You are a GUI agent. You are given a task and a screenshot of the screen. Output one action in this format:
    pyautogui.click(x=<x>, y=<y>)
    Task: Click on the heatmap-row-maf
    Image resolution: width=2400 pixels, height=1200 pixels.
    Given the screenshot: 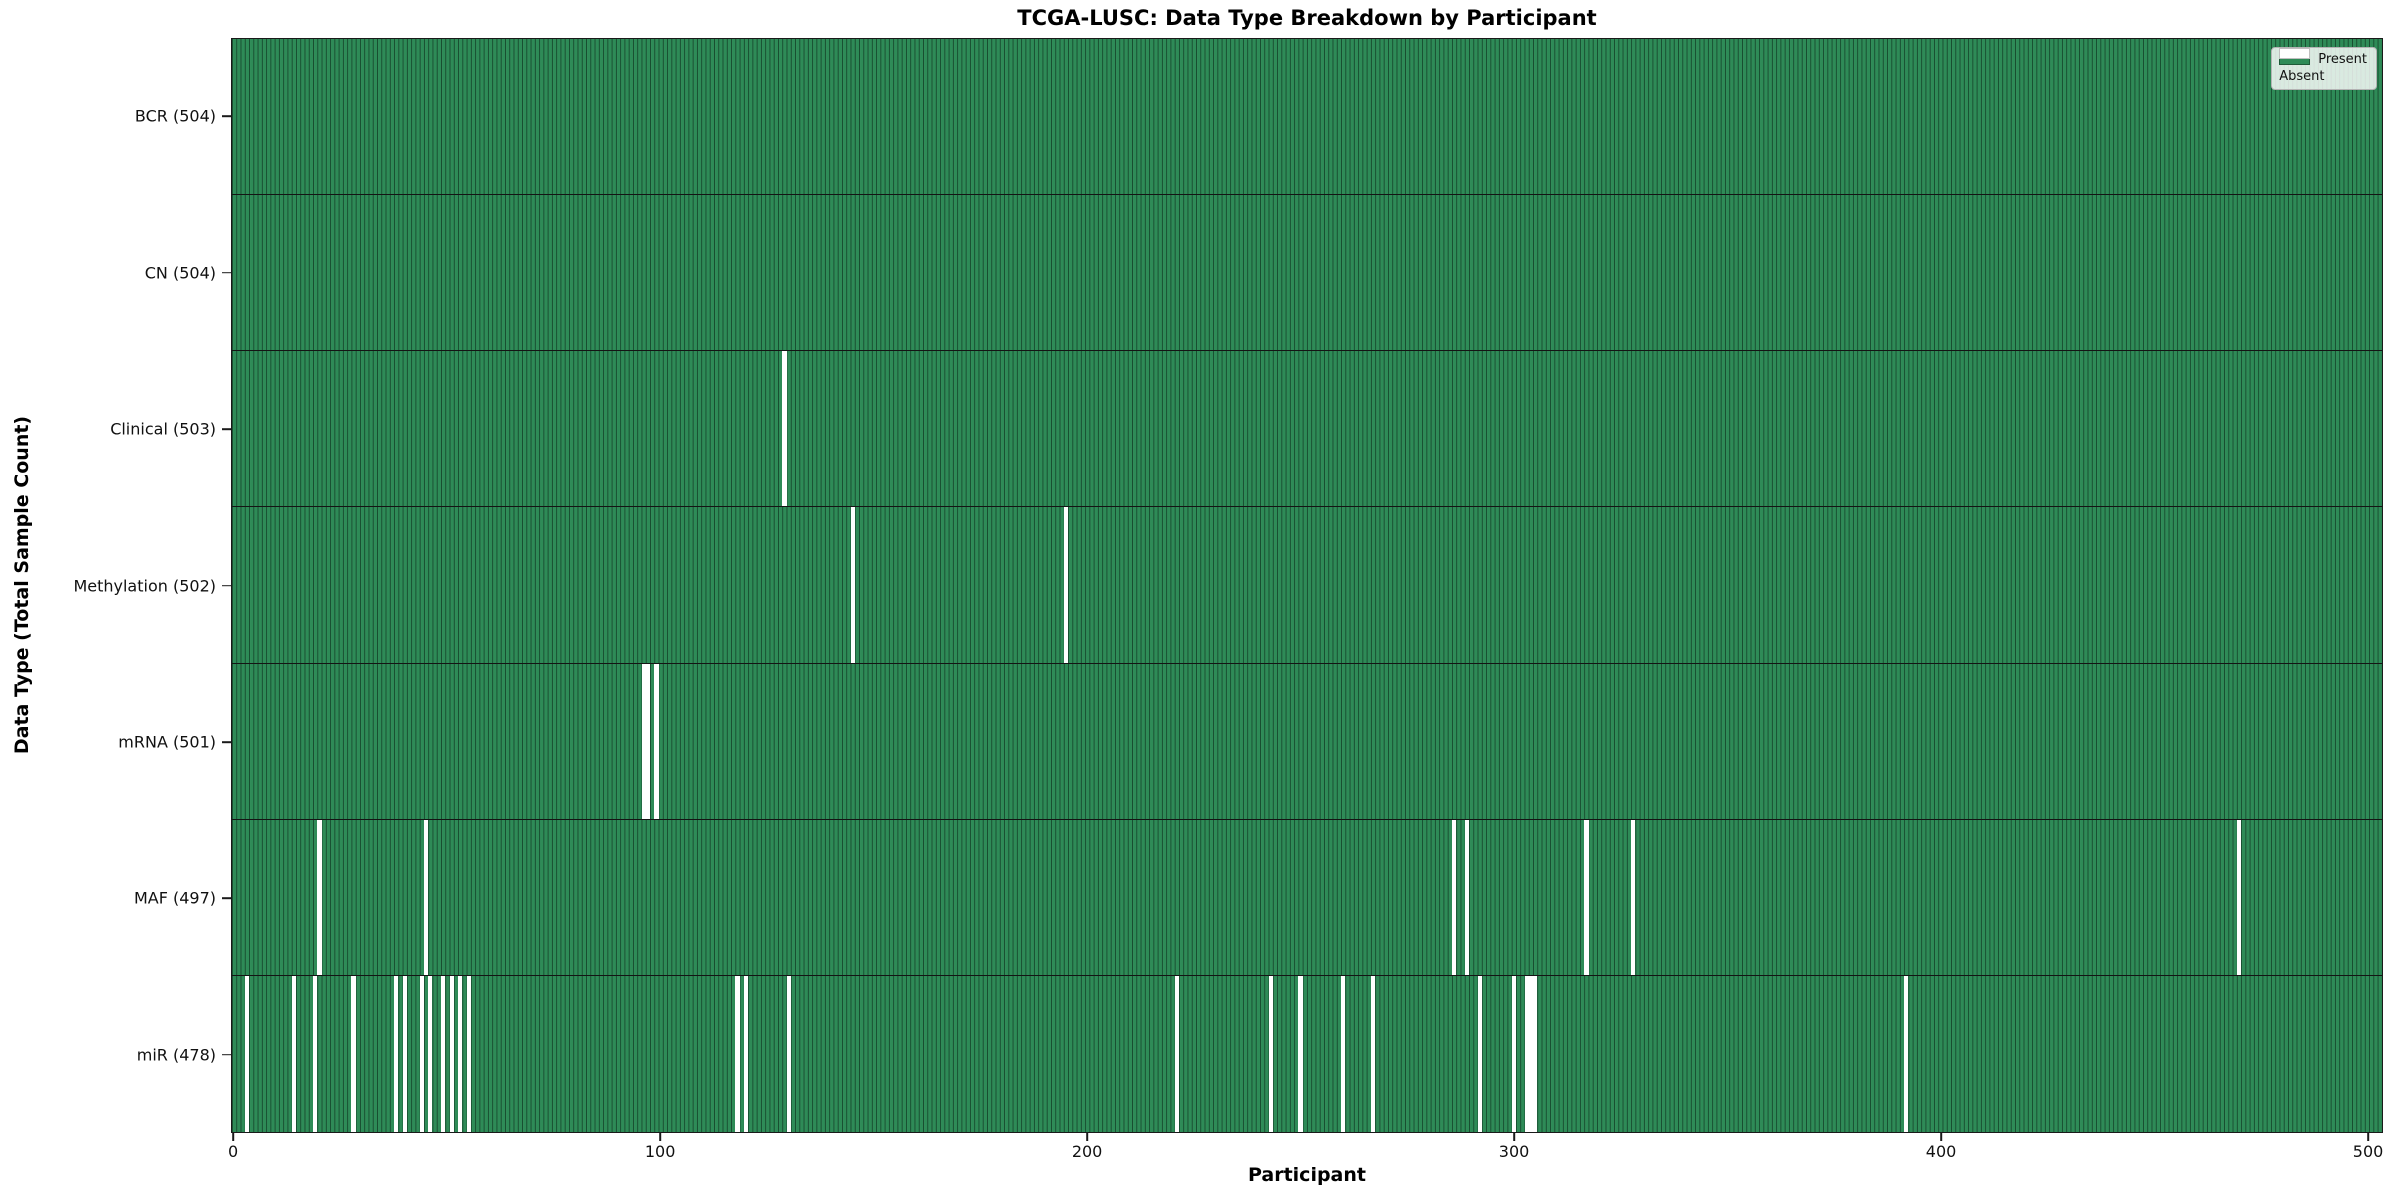 What is the action you would take?
    pyautogui.click(x=1307, y=897)
    